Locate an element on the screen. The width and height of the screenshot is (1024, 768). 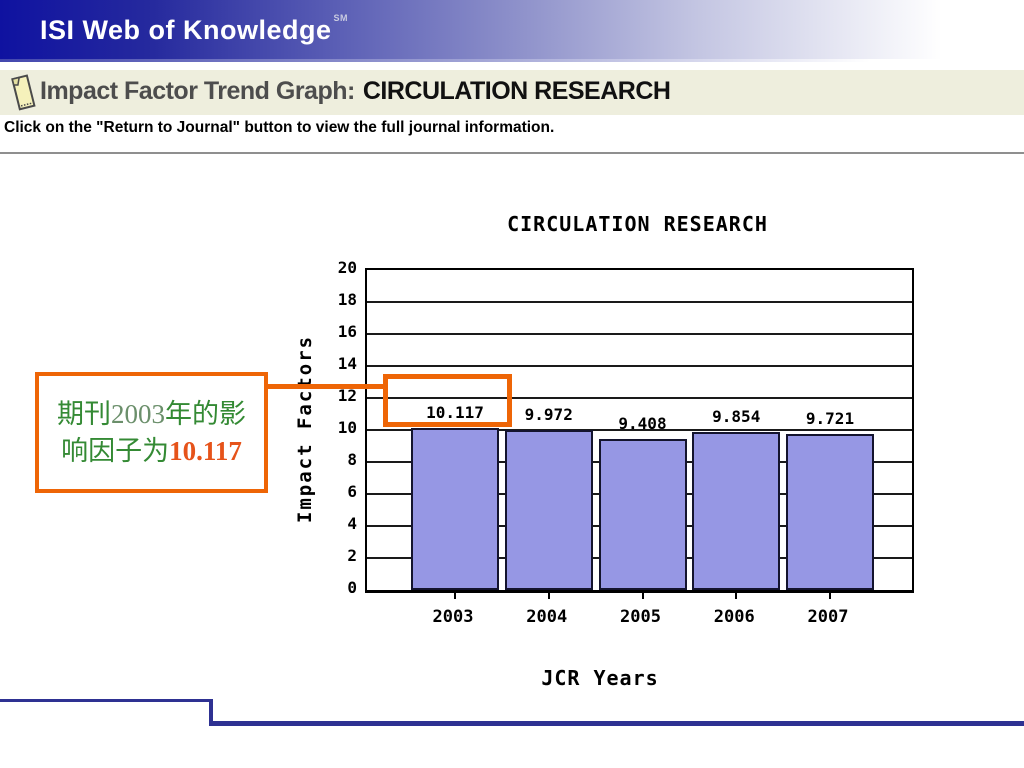
chart-title: CIRCULATION RESEARCH is located at coordinates (637, 224).